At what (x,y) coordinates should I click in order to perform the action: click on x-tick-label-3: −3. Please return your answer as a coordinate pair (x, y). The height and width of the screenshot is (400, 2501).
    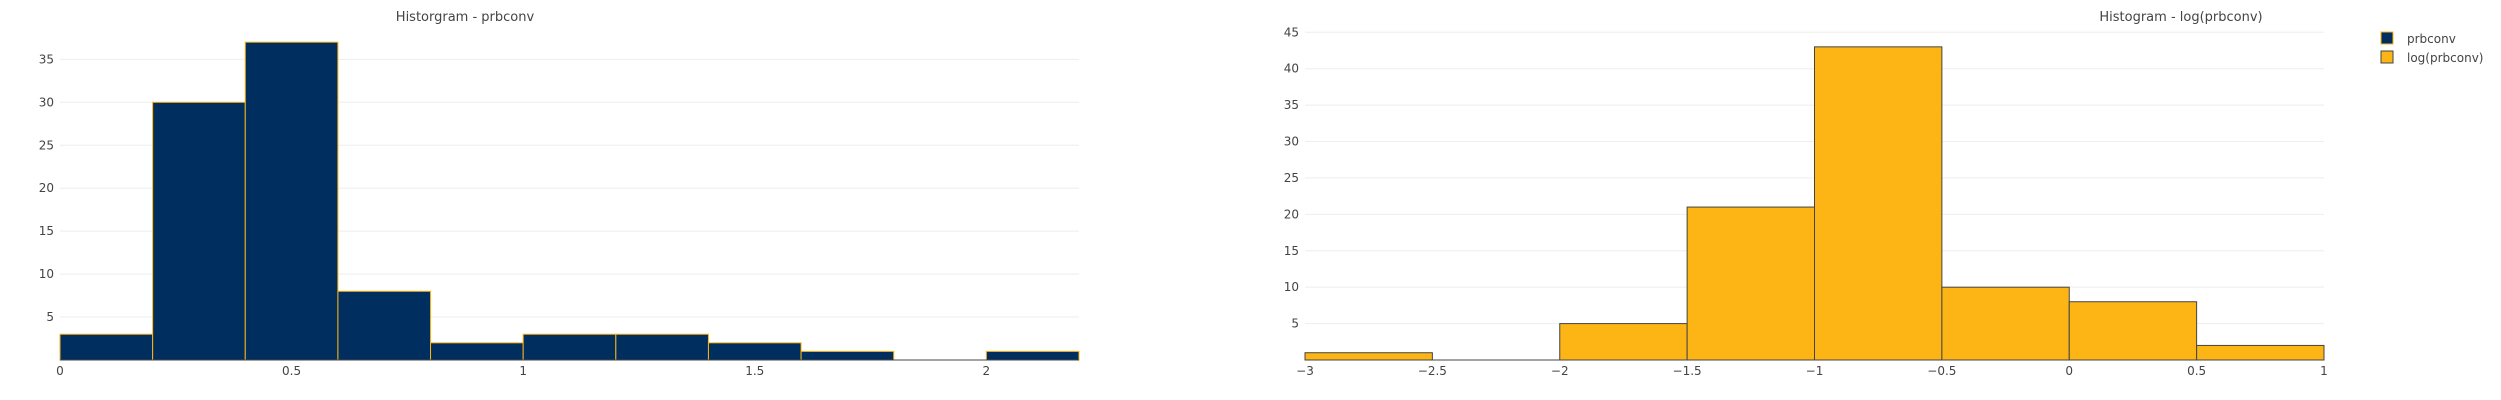
    Looking at the image, I should click on (1305, 371).